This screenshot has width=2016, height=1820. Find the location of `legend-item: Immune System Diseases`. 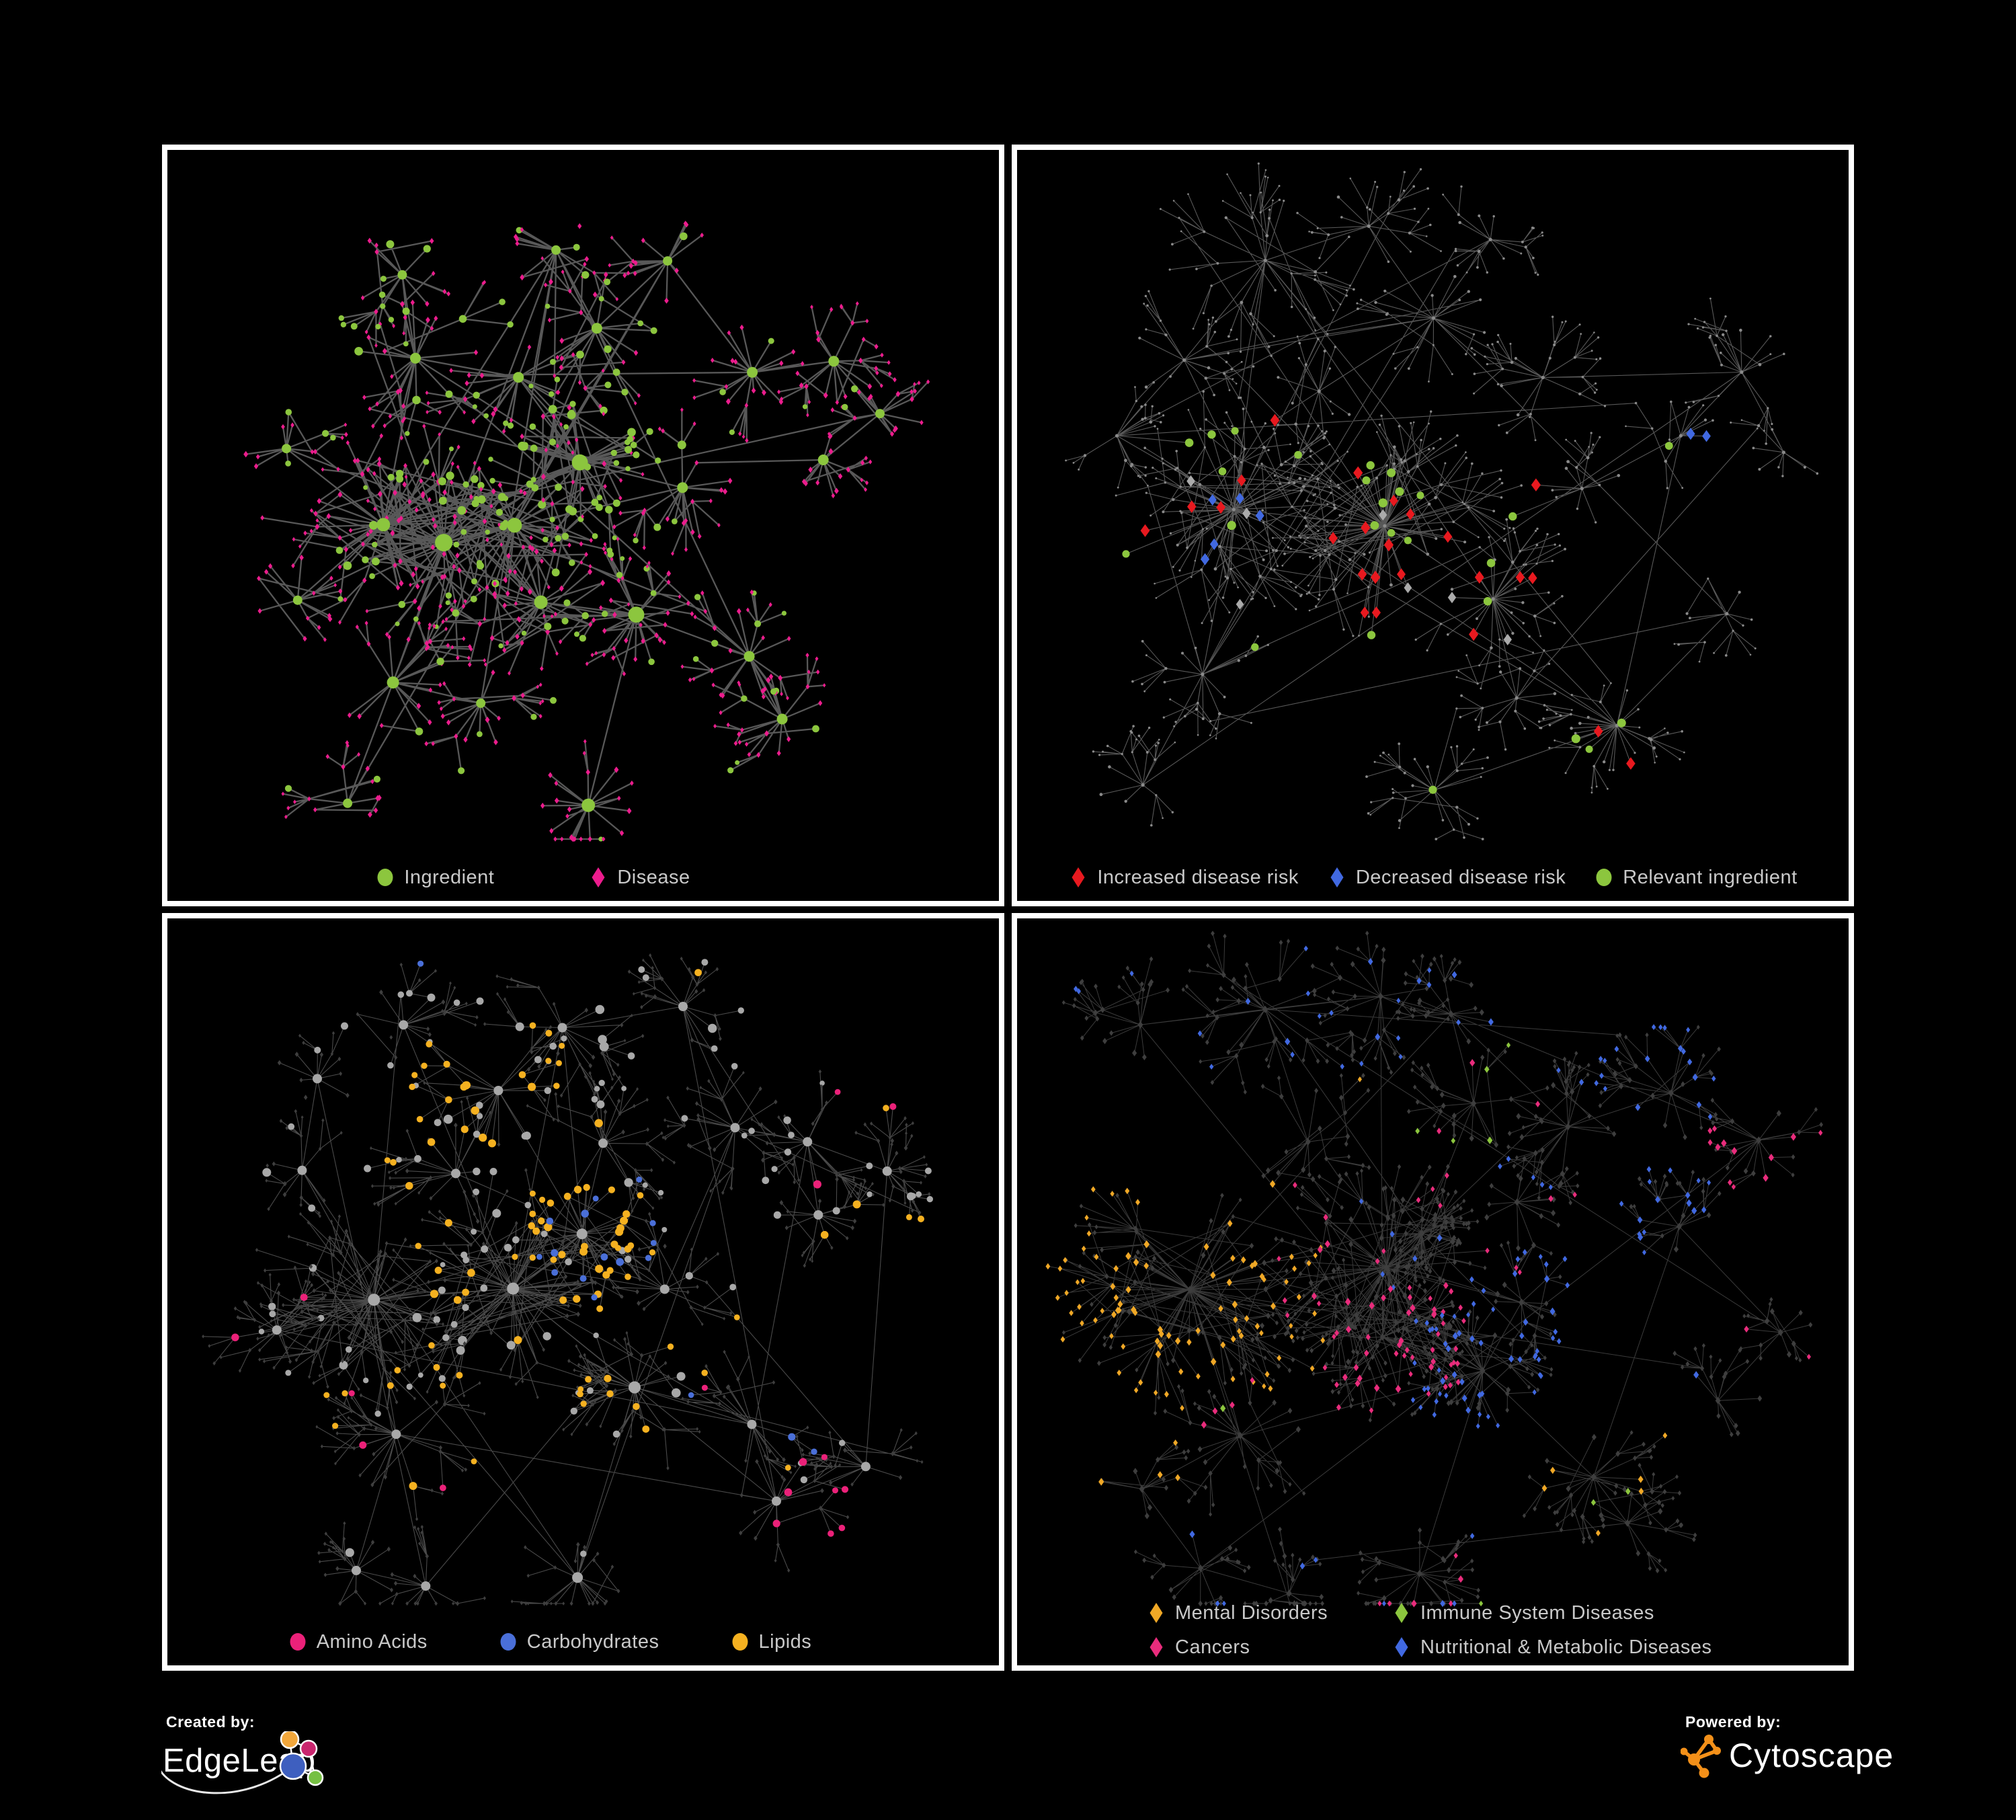

legend-item: Immune System Diseases is located at coordinates (1523, 1612).